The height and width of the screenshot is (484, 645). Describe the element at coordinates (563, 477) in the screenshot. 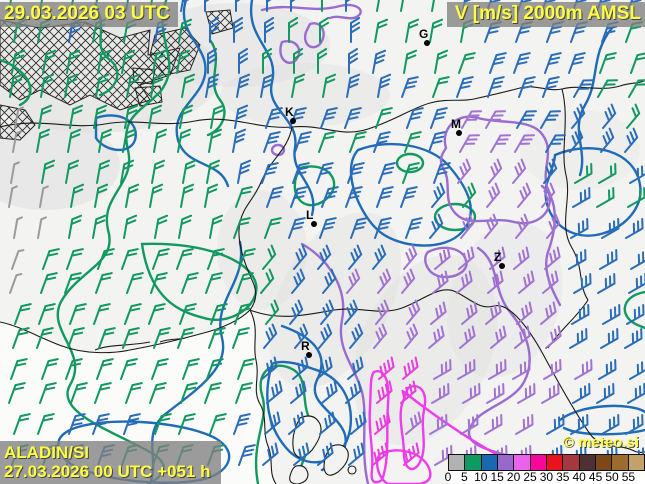

I see `legend-tick-label: 35` at that location.